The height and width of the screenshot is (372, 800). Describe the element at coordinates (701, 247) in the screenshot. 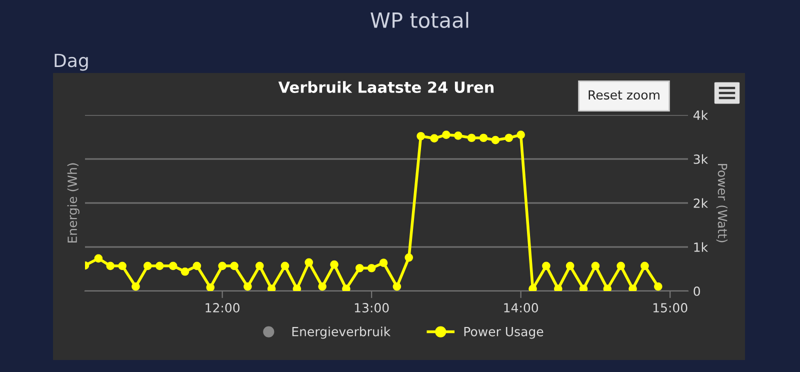

I see `y2-tick-label: 1k` at that location.